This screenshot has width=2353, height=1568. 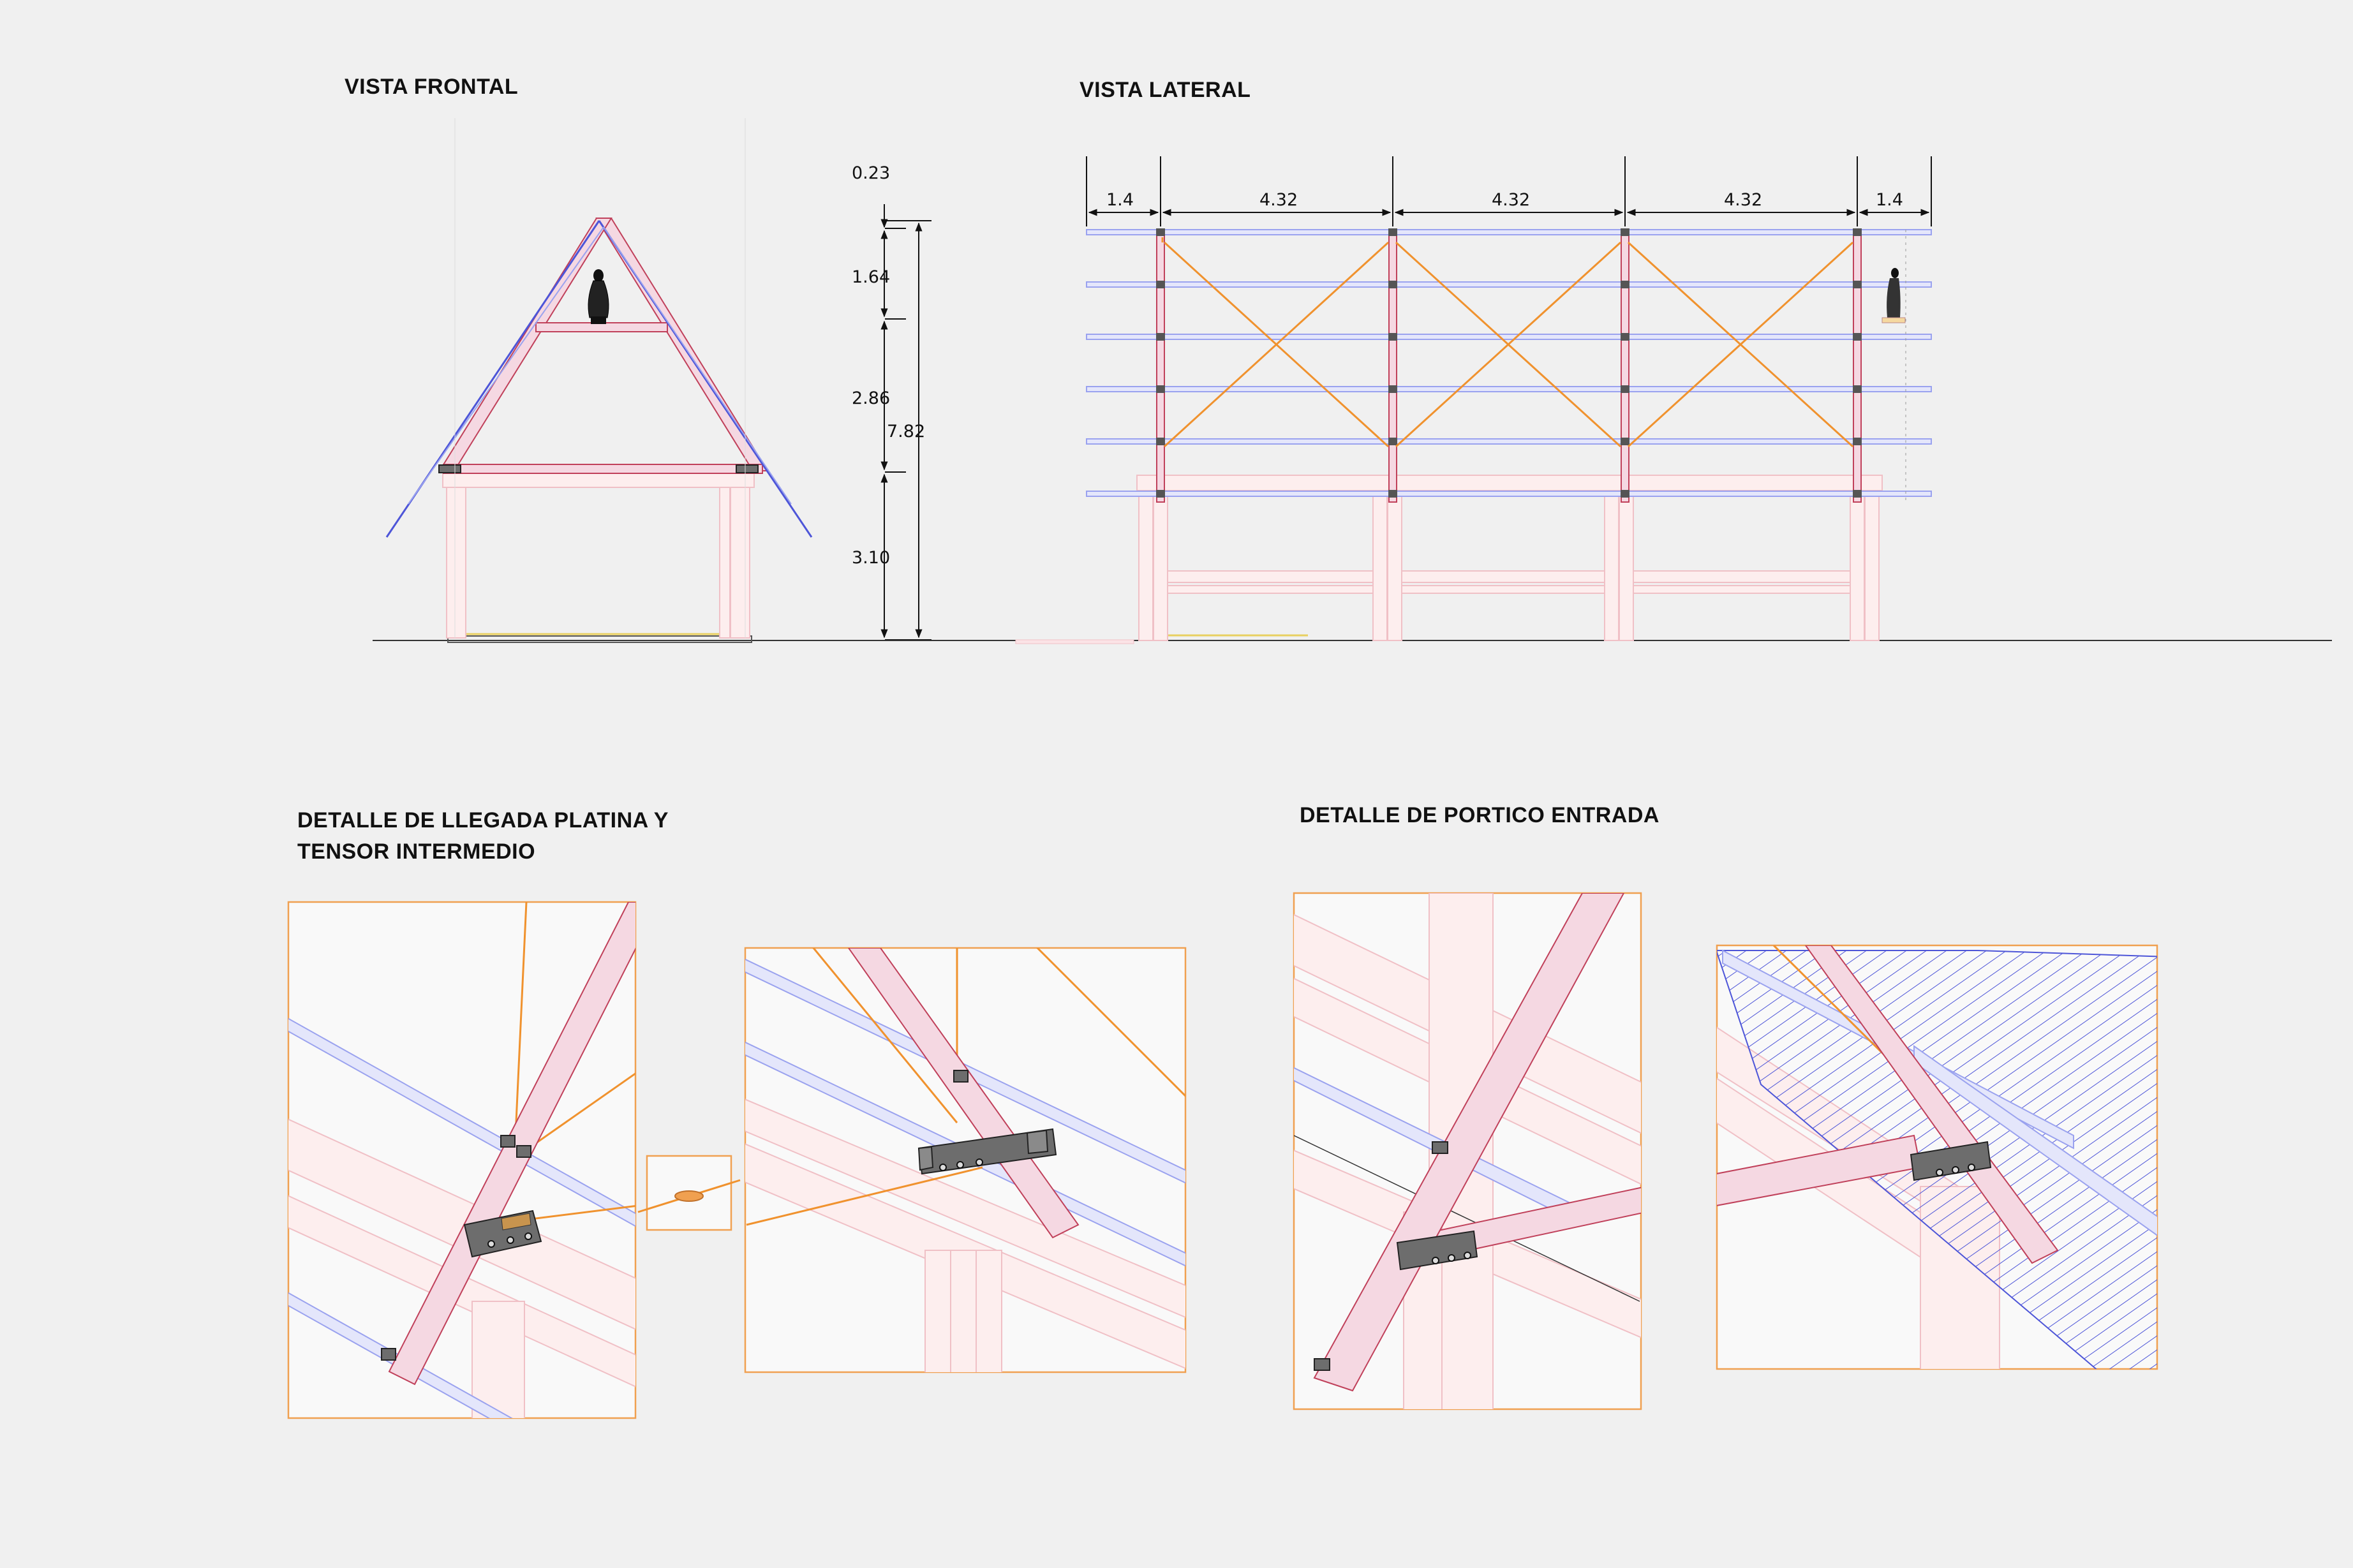 I want to click on title-detalle-platina-line2: TENSOR INTERMEDIO, so click(x=416, y=851).